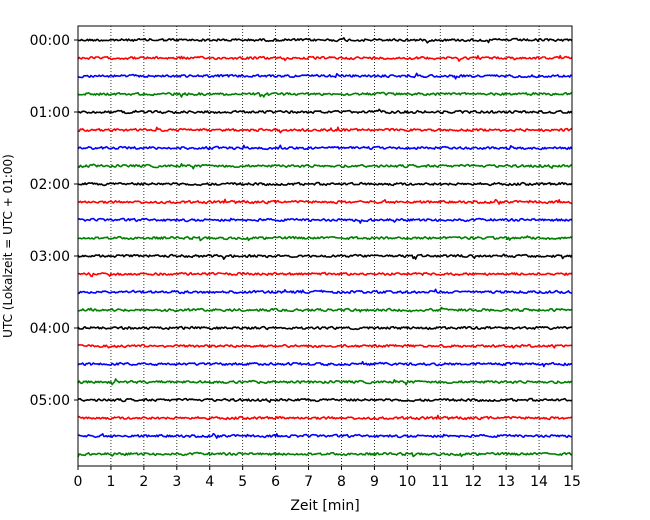  Describe the element at coordinates (407, 482) in the screenshot. I see `x-tick-label: 10` at that location.